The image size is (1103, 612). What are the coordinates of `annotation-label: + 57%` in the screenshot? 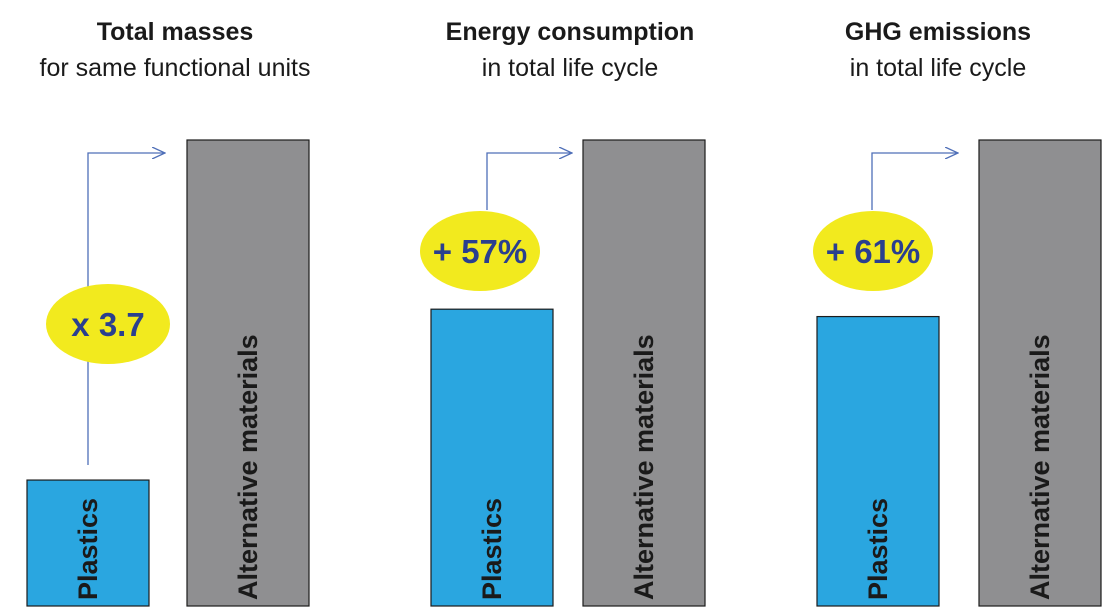 It's located at (480, 251).